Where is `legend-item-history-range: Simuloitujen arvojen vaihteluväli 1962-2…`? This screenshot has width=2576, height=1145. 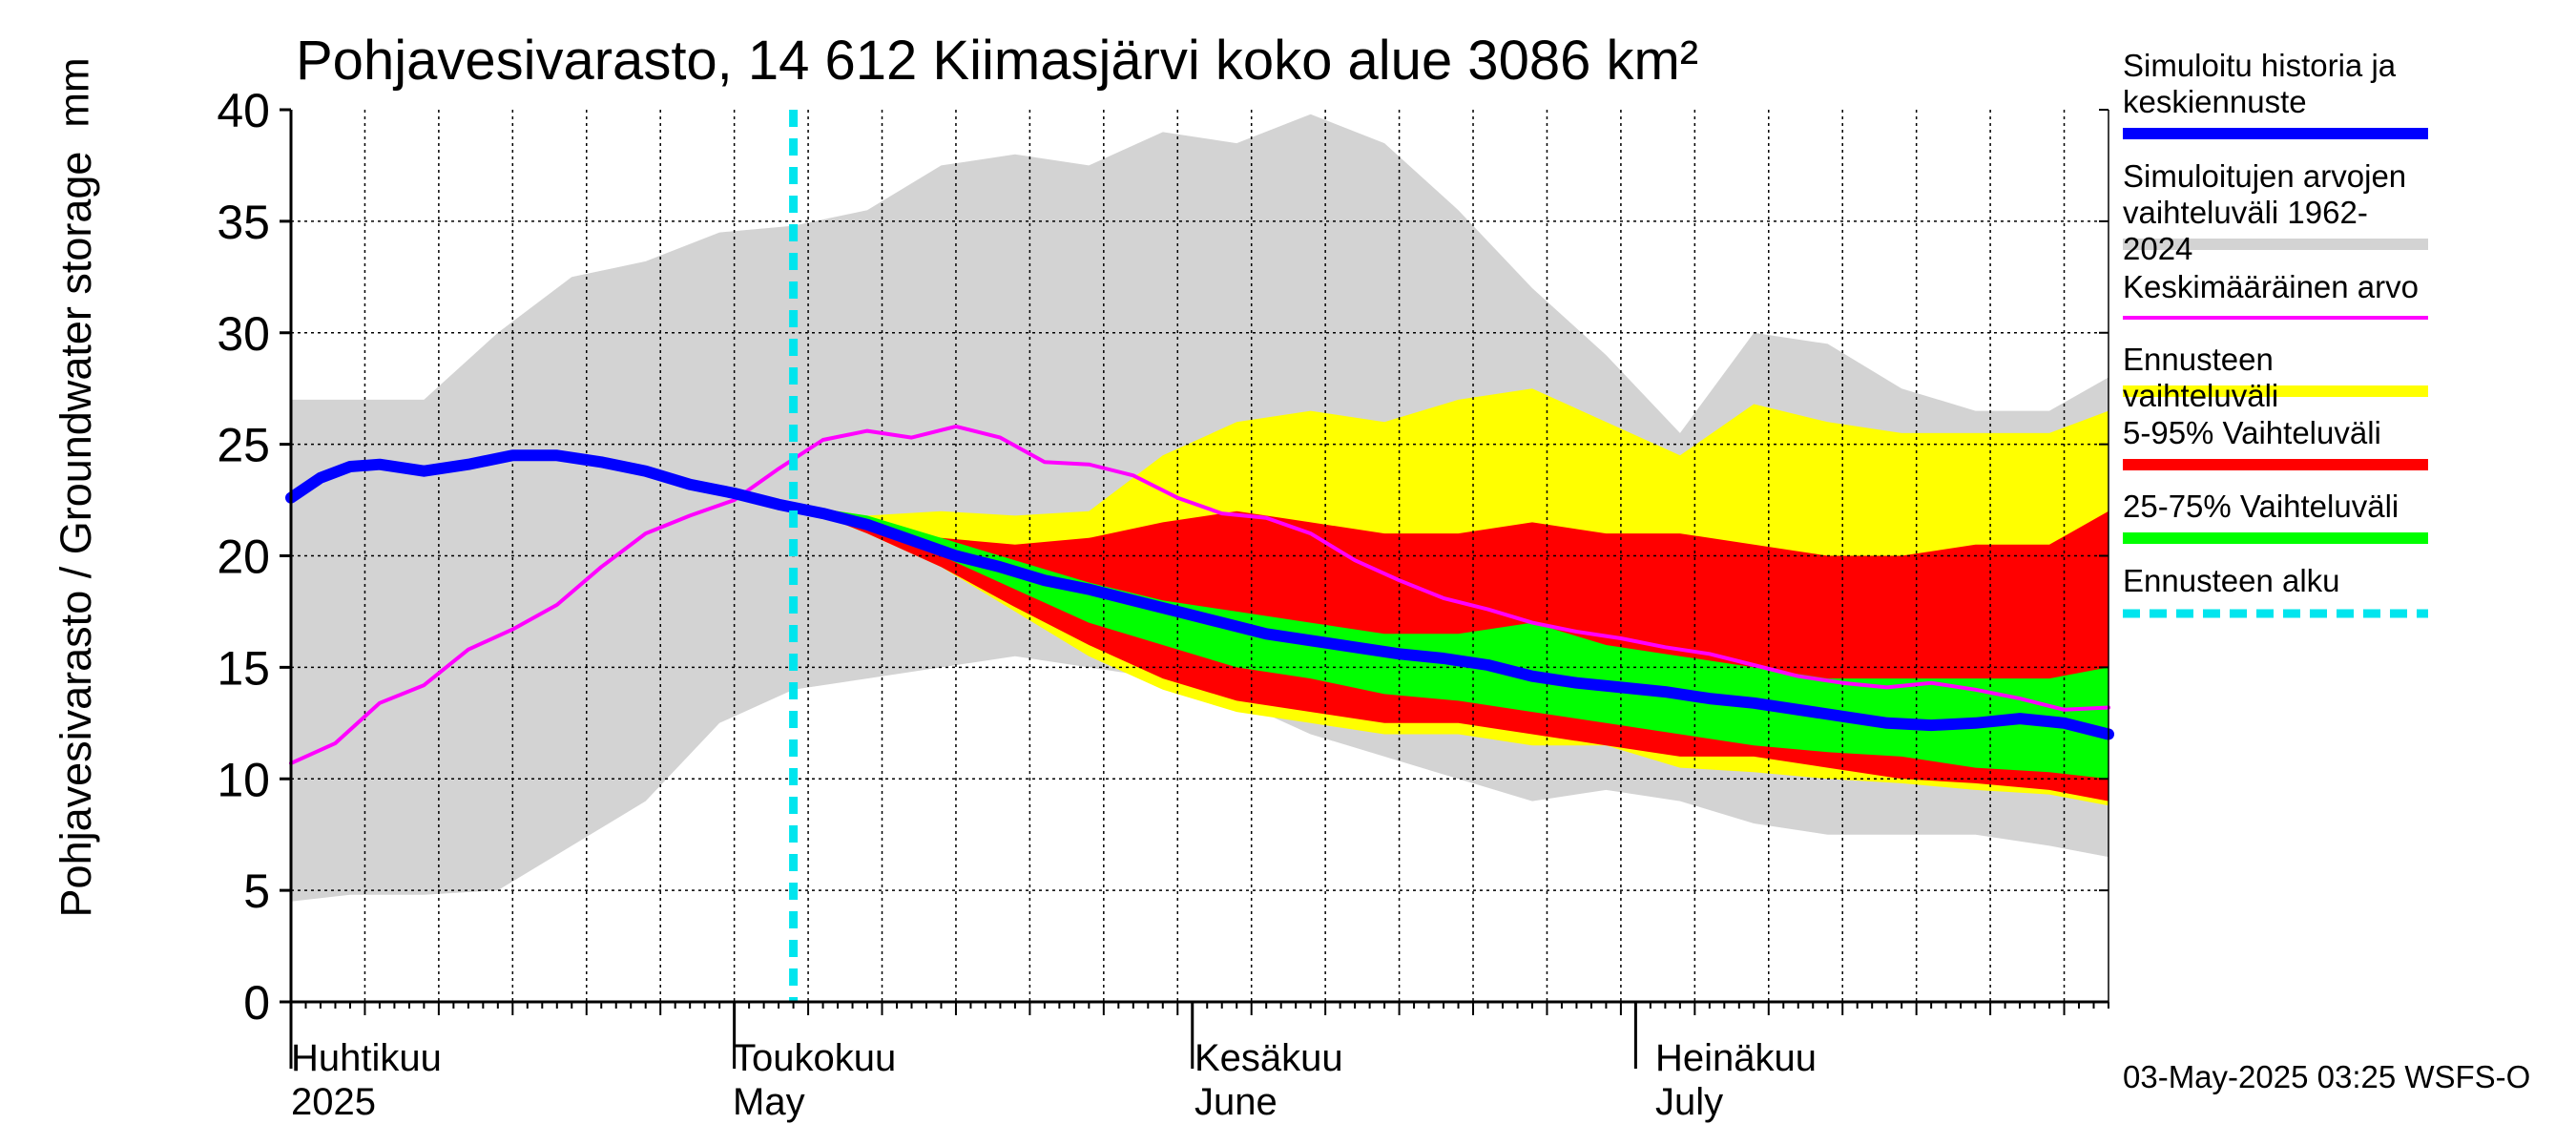
legend-item-history-range: Simuloitujen arvojen vaihteluväli 1962-2… is located at coordinates (2280, 212).